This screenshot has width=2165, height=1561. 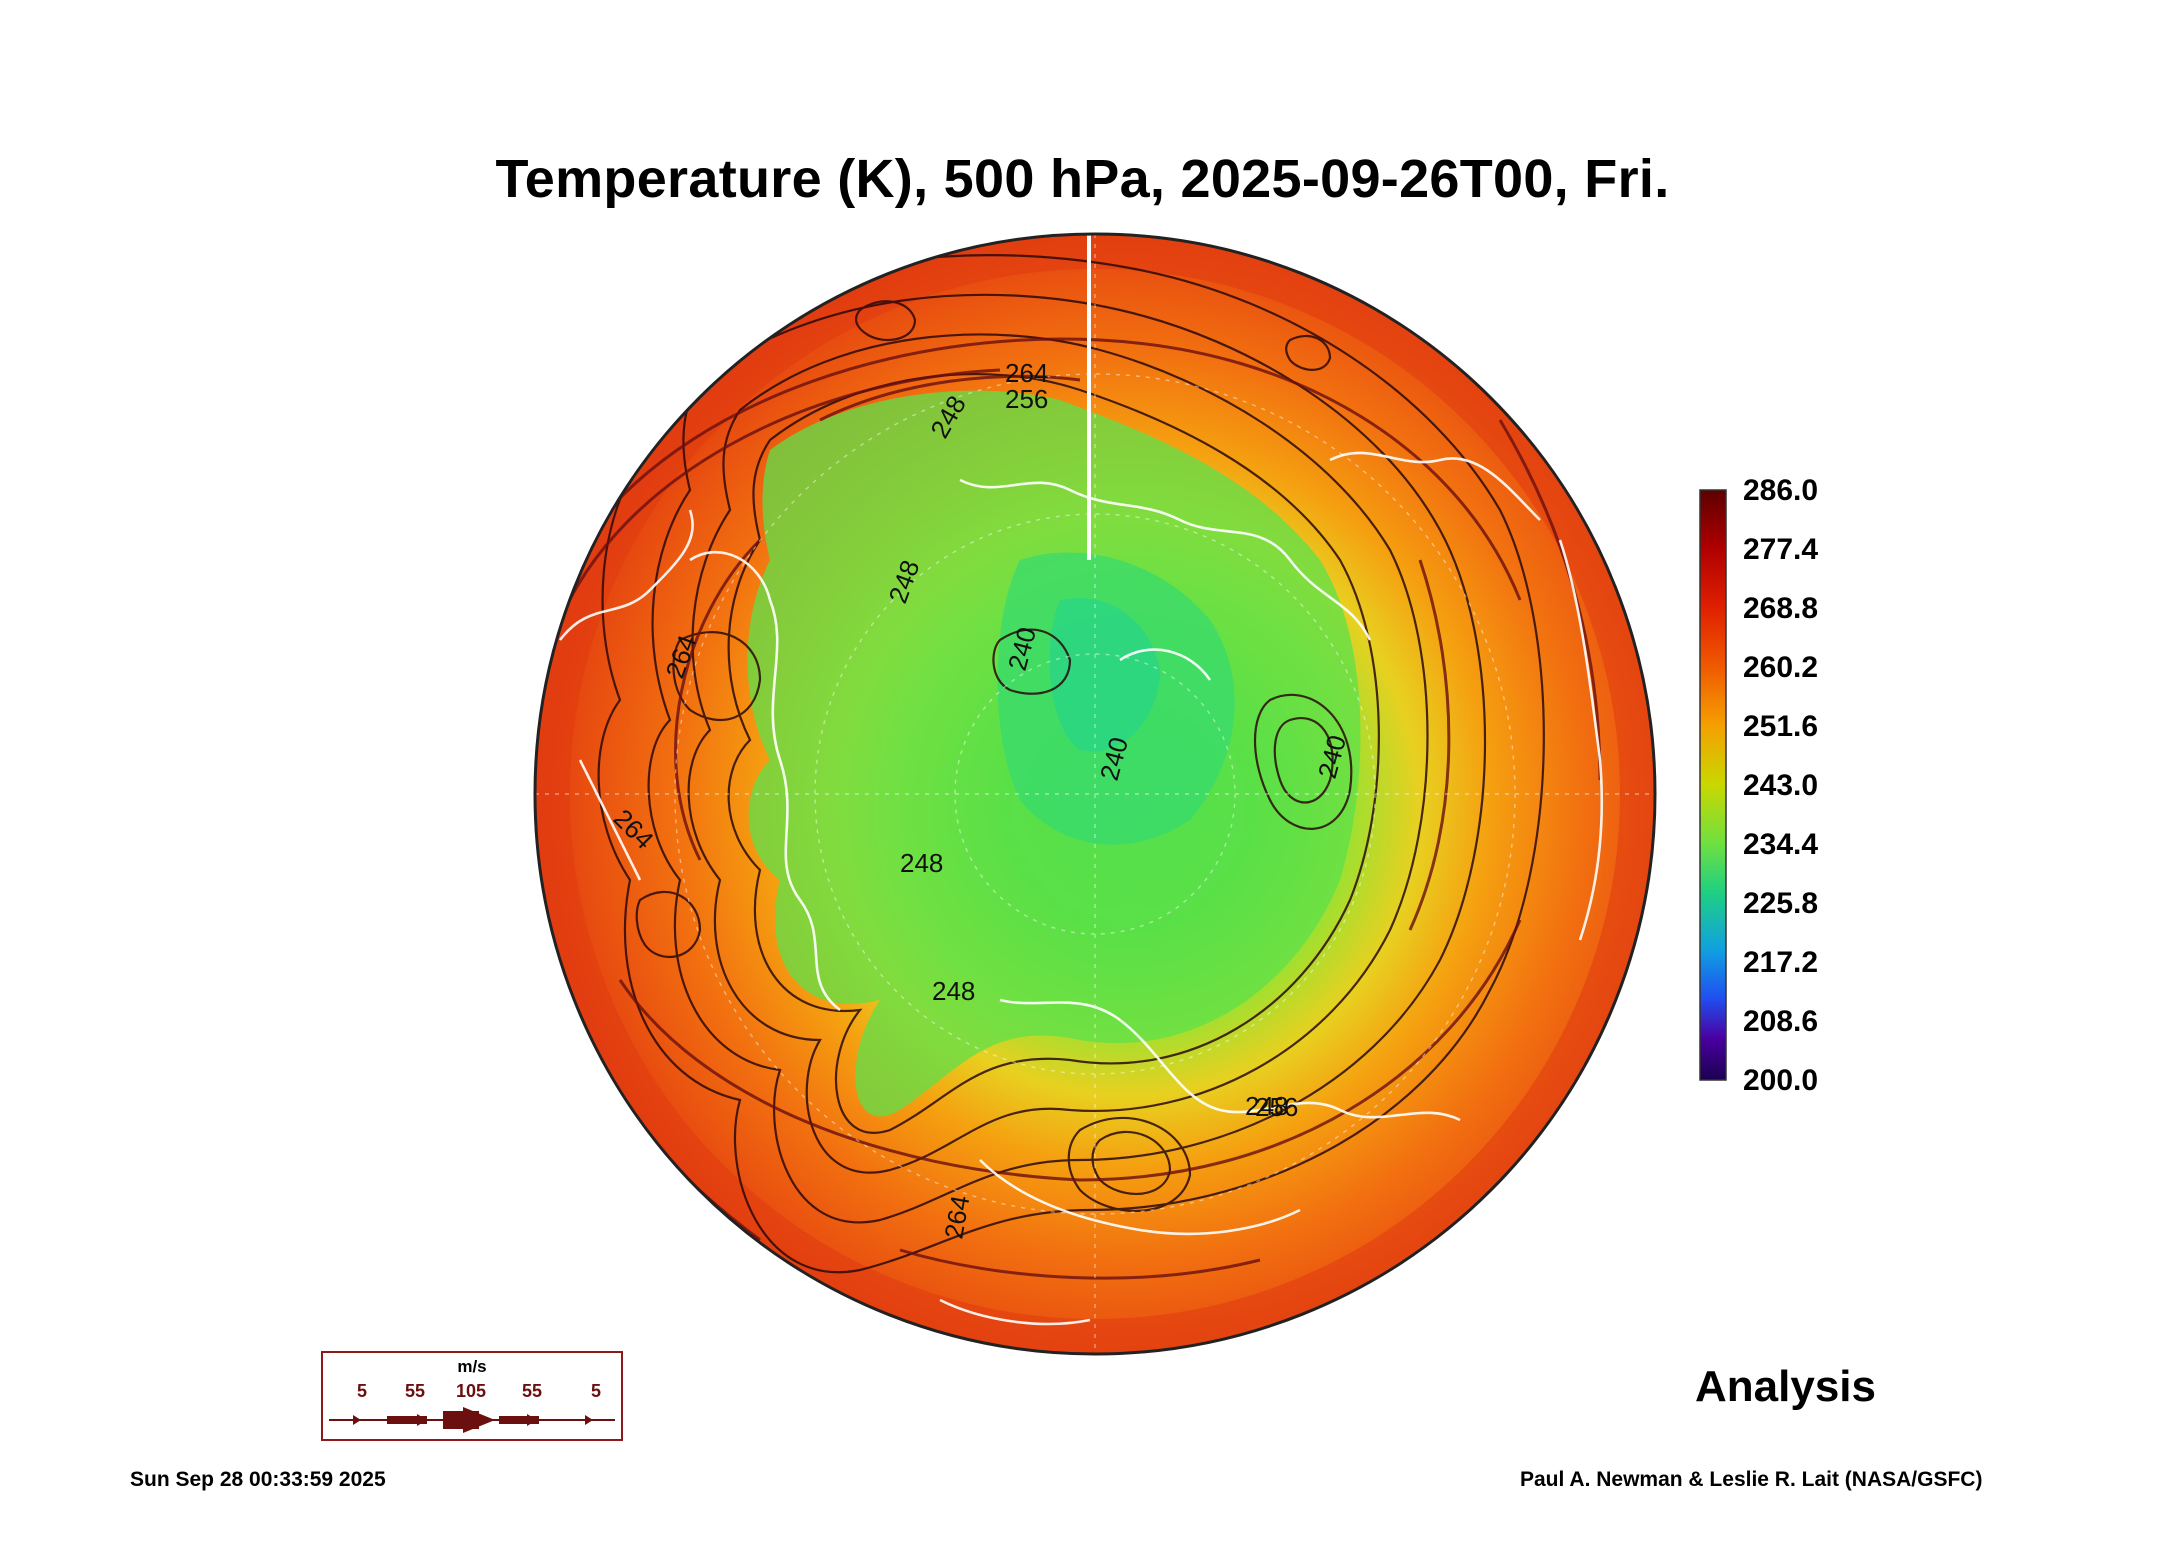 What do you see at coordinates (258, 1479) in the screenshot?
I see `generation-timestamp: Sun Sep 28 00:33:59 2025` at bounding box center [258, 1479].